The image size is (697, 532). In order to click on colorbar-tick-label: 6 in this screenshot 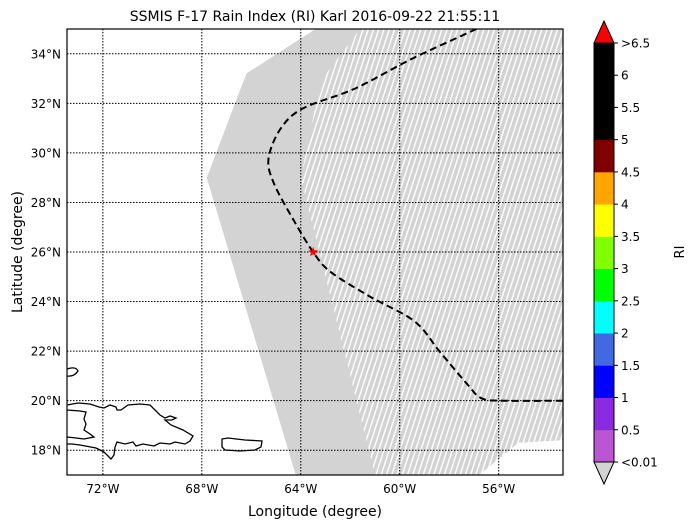, I will do `click(625, 76)`.